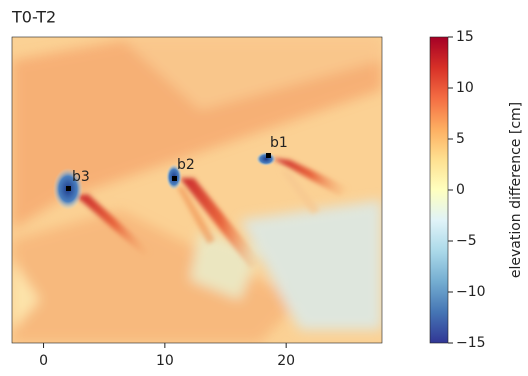  What do you see at coordinates (460, 190) in the screenshot?
I see `colorbar-tick-label: 0` at bounding box center [460, 190].